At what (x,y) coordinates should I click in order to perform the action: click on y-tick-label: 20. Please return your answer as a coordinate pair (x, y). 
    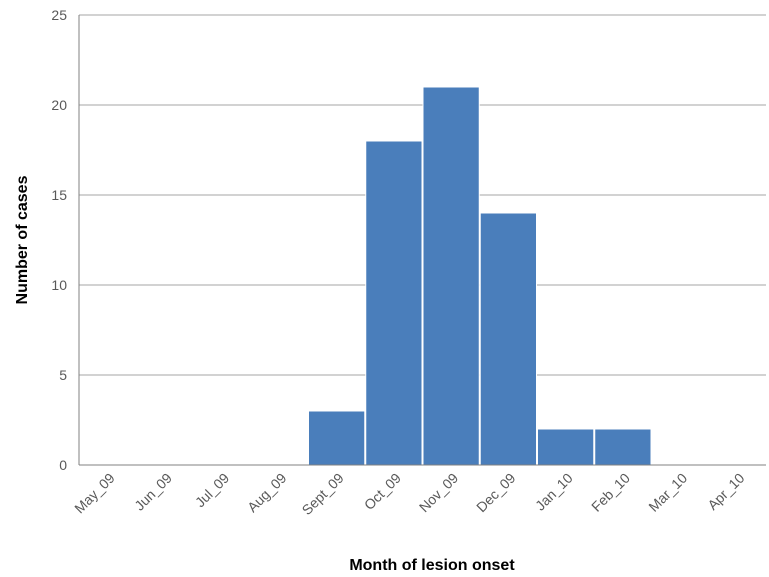
    Looking at the image, I should click on (59, 105).